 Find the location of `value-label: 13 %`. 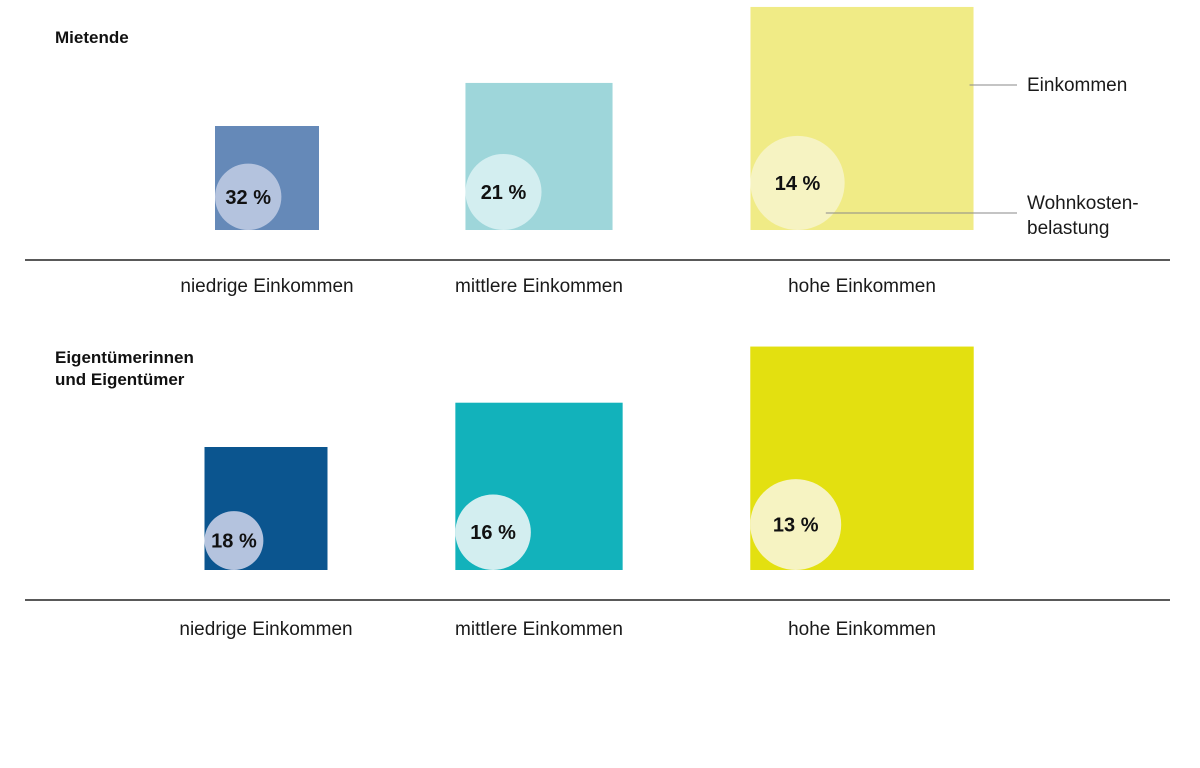

value-label: 13 % is located at coordinates (796, 526).